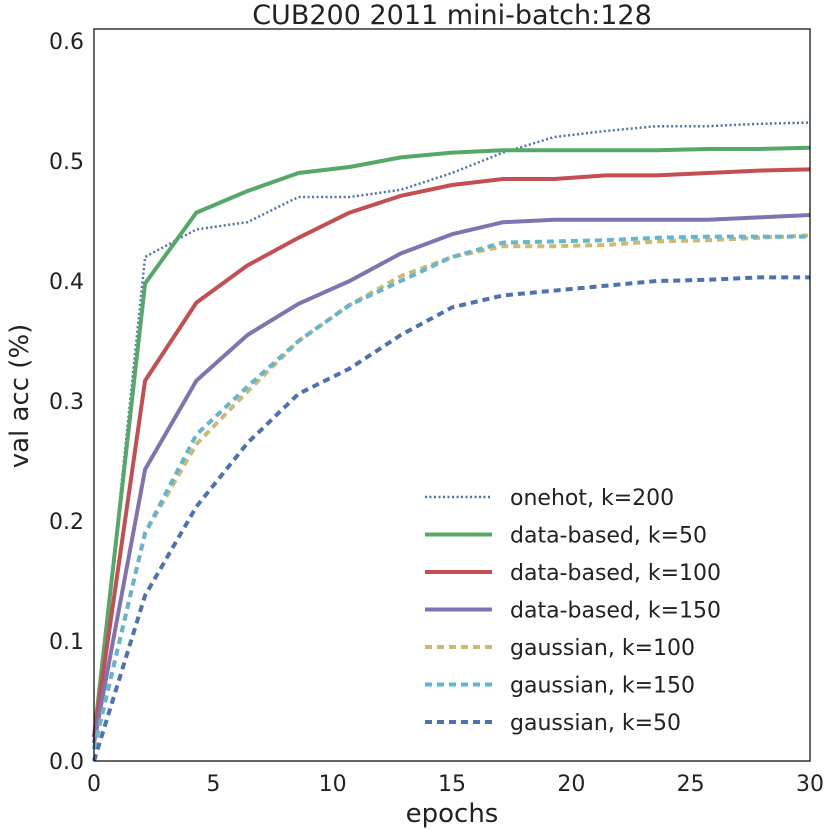  I want to click on y-axis-label: val acc (%), so click(20, 396).